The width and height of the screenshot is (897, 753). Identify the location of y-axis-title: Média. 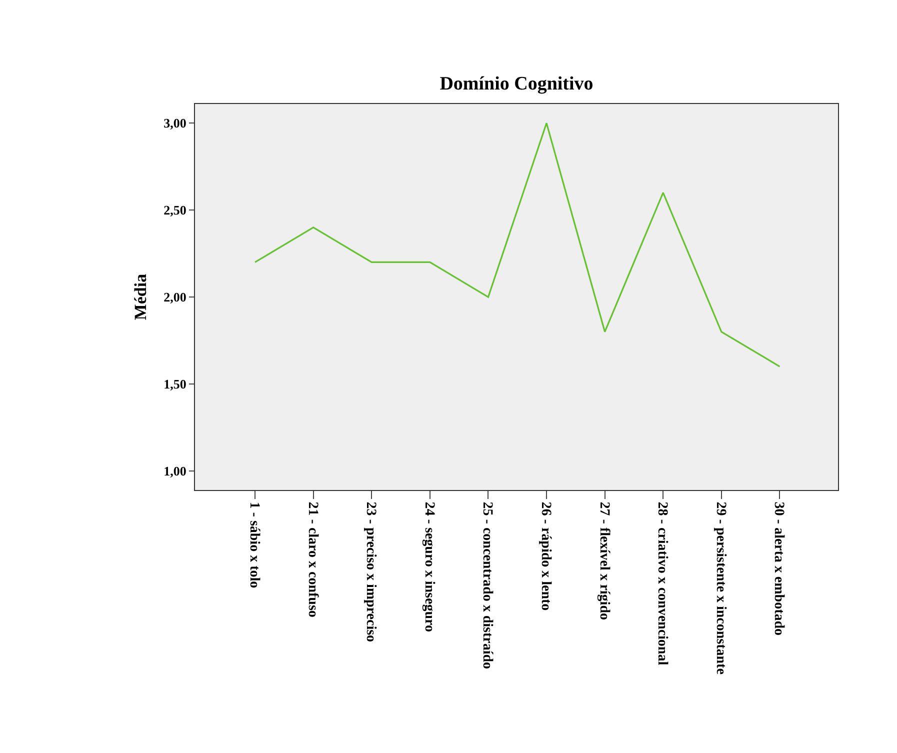
(140, 296).